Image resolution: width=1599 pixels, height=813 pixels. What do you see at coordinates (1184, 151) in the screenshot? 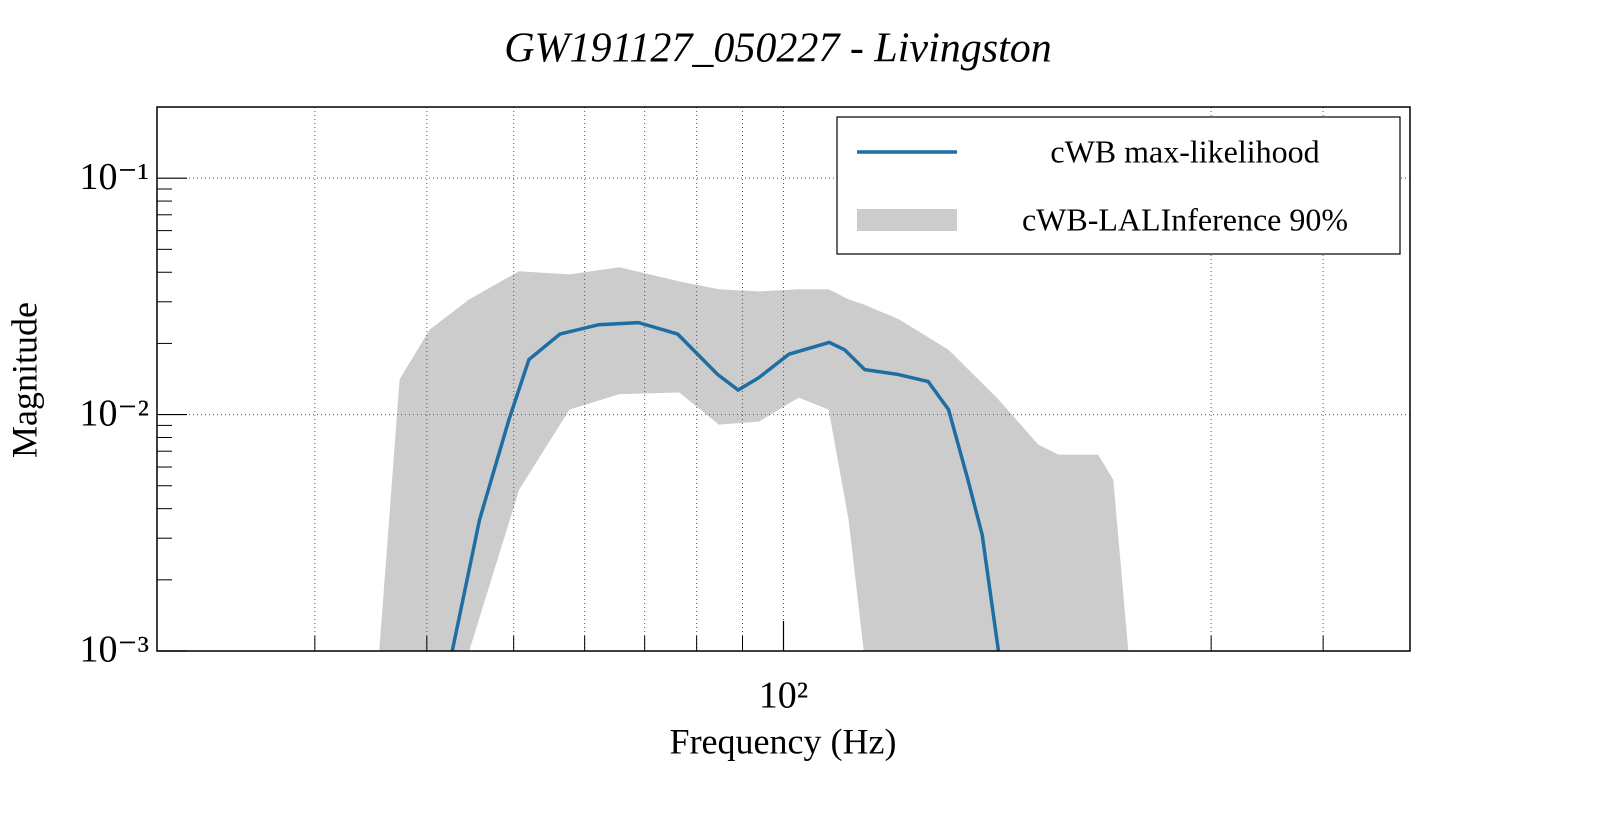
I see `legend-label: cWB max-likelihood` at bounding box center [1184, 151].